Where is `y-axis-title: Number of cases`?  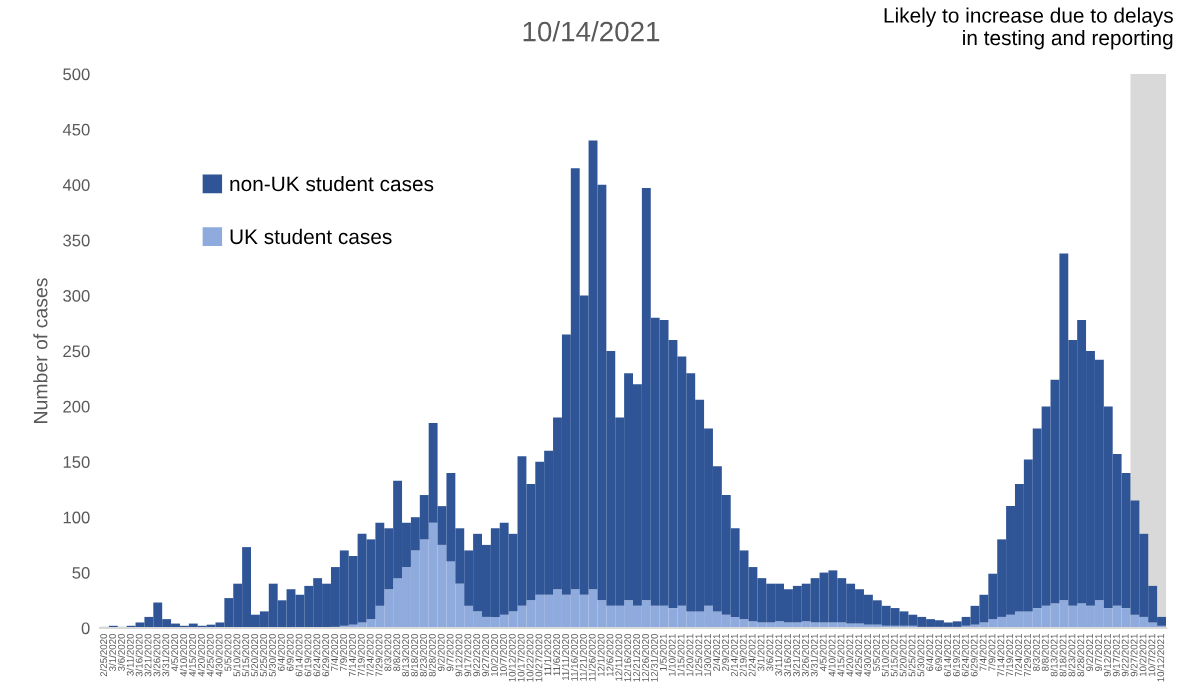
y-axis-title: Number of cases is located at coordinates (40, 350).